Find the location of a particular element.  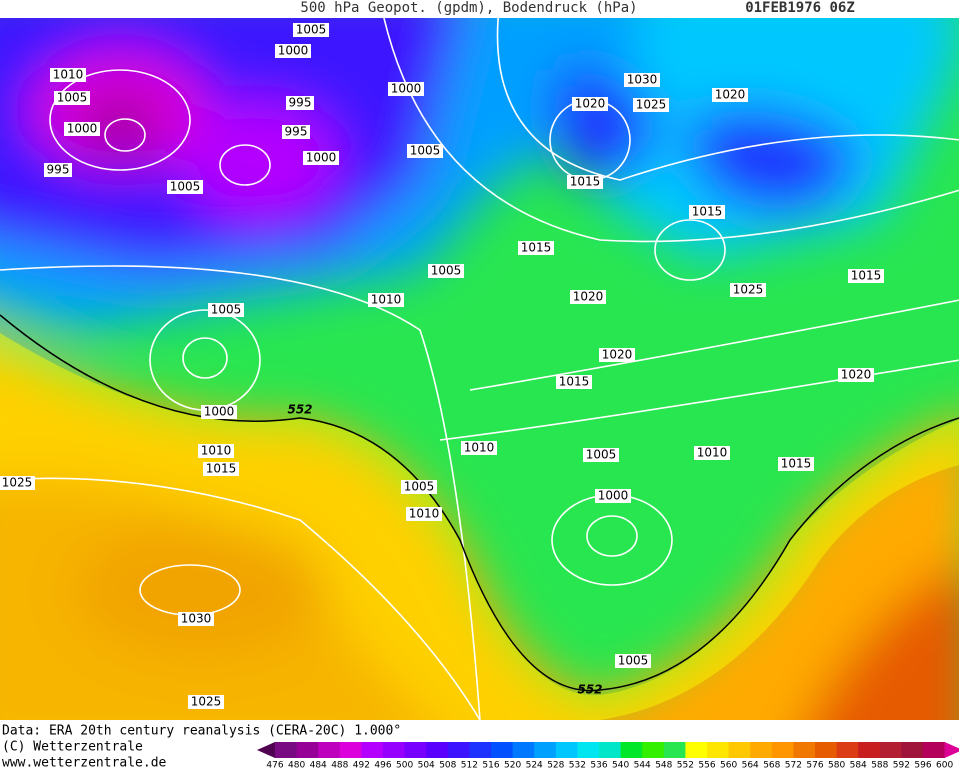

legend-label: 556 is located at coordinates (706, 766).